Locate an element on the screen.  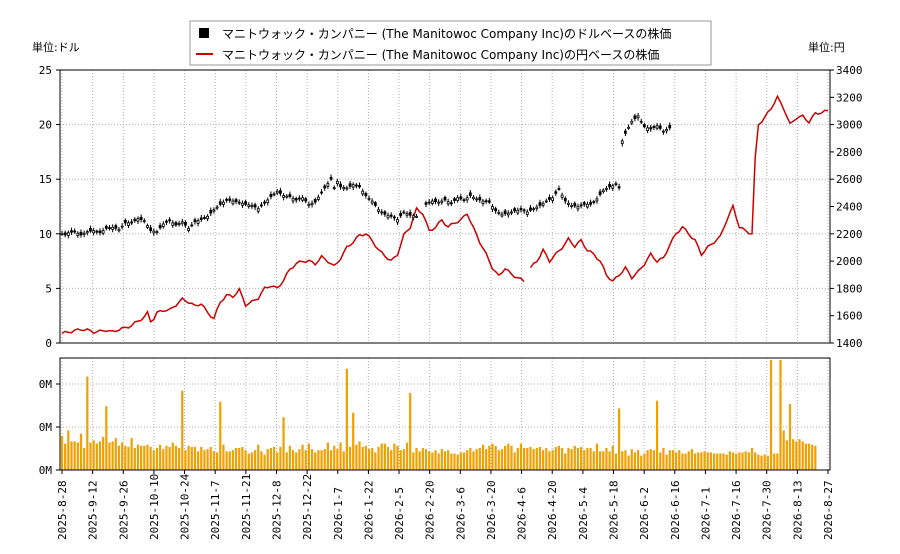
x-tick-label: 2026-3-6 is located at coordinates (460, 513).